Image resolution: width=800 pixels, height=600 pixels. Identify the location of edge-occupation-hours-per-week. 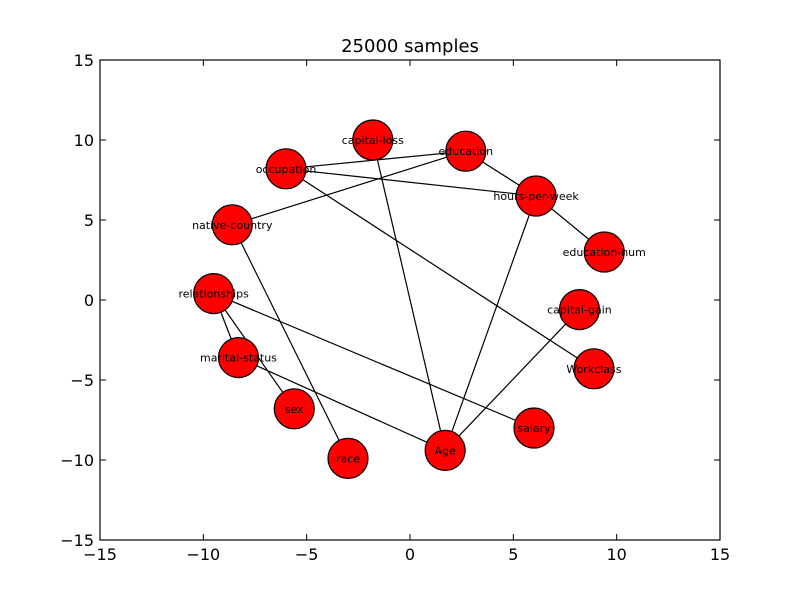
(411, 182).